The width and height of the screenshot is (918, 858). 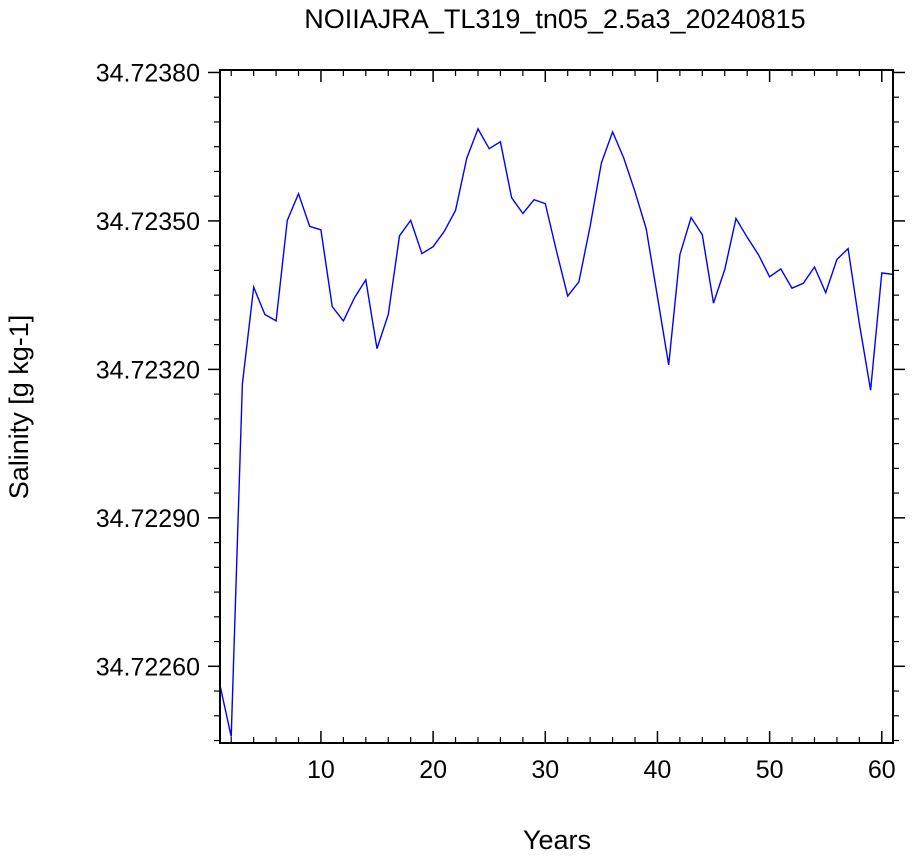 I want to click on y-tick-label: 34.72290, so click(x=148, y=519).